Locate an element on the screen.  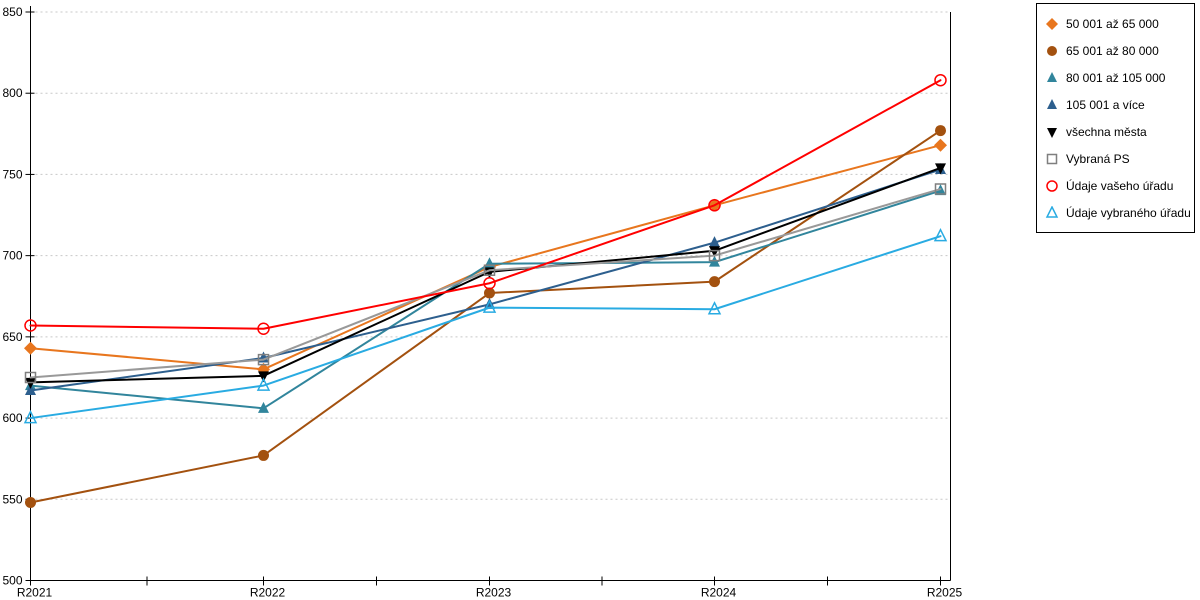
x-axis-tick-label: R2023 is located at coordinates (494, 593).